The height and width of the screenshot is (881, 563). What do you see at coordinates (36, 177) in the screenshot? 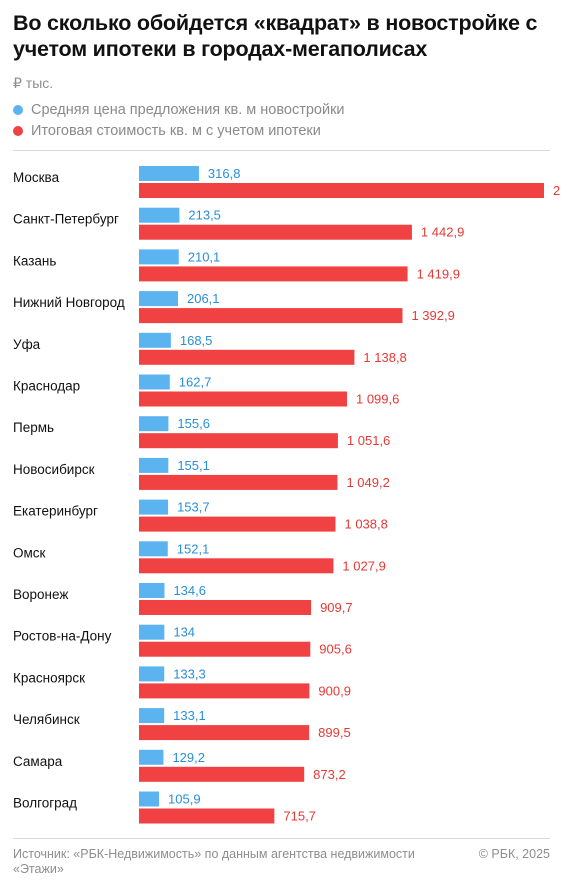
I see `category-label: Москва` at bounding box center [36, 177].